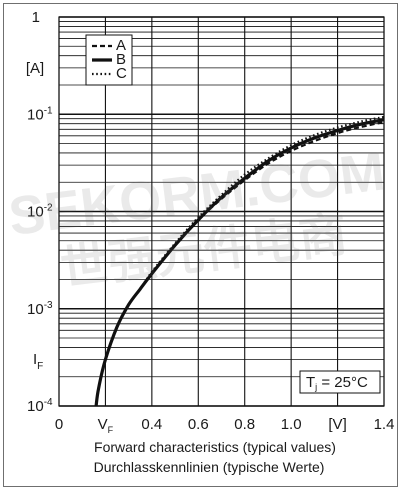 The height and width of the screenshot is (491, 403). Describe the element at coordinates (35, 359) in the screenshot. I see `y-axis-symbol-main: I` at that location.